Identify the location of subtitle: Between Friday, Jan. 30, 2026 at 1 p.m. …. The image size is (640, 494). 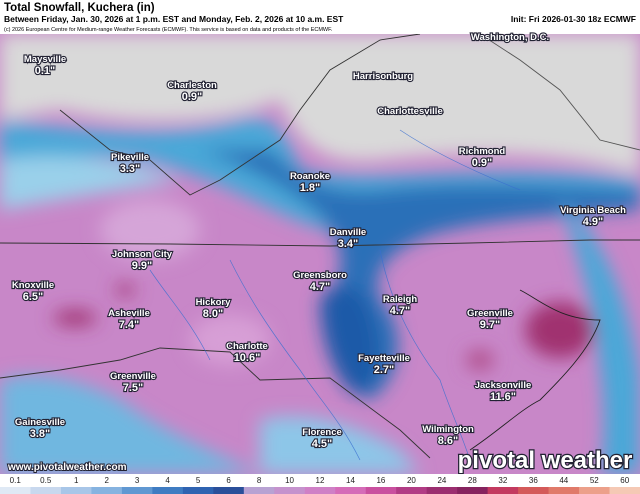
(174, 19).